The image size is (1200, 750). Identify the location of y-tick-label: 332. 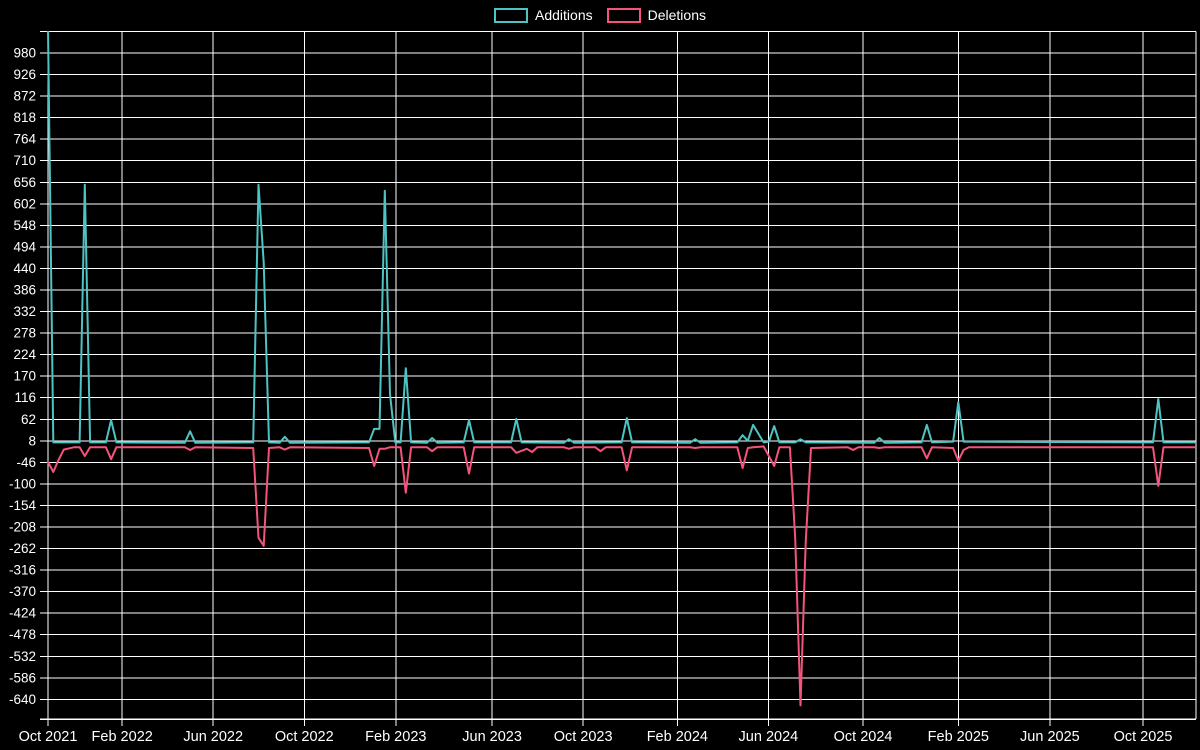
(24, 311).